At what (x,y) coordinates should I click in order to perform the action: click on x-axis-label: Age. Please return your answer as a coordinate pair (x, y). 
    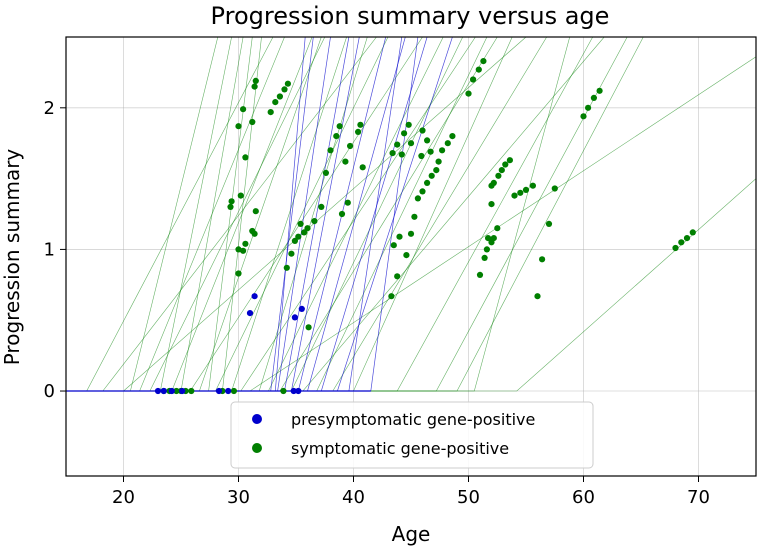
    Looking at the image, I should click on (411, 534).